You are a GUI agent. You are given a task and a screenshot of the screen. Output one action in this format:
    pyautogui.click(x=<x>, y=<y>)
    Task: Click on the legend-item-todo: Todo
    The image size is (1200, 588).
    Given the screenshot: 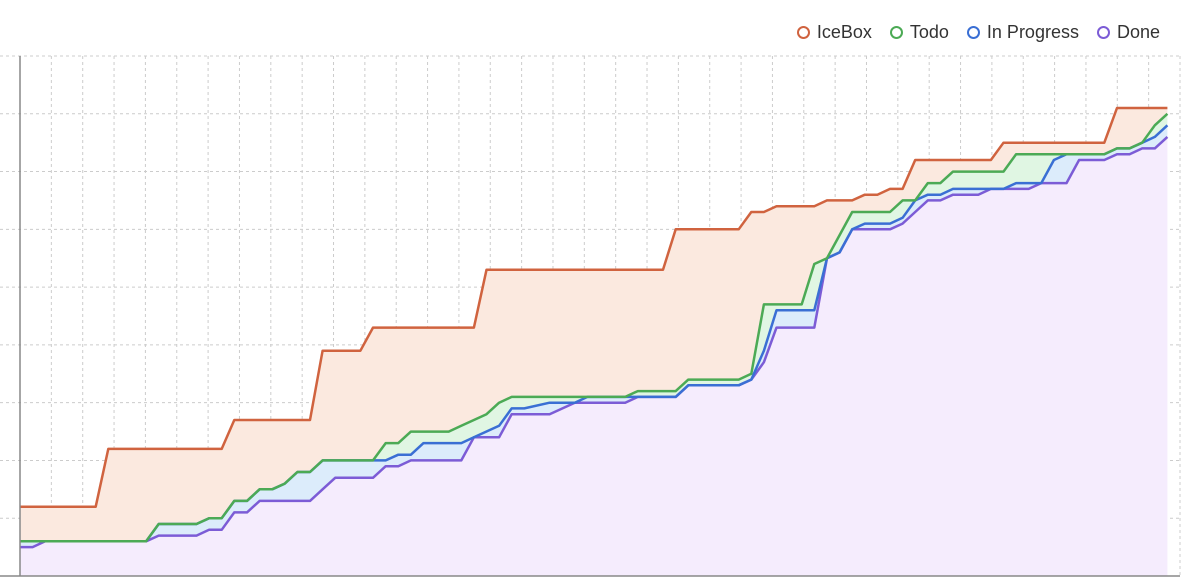 What is the action you would take?
    pyautogui.click(x=919, y=32)
    